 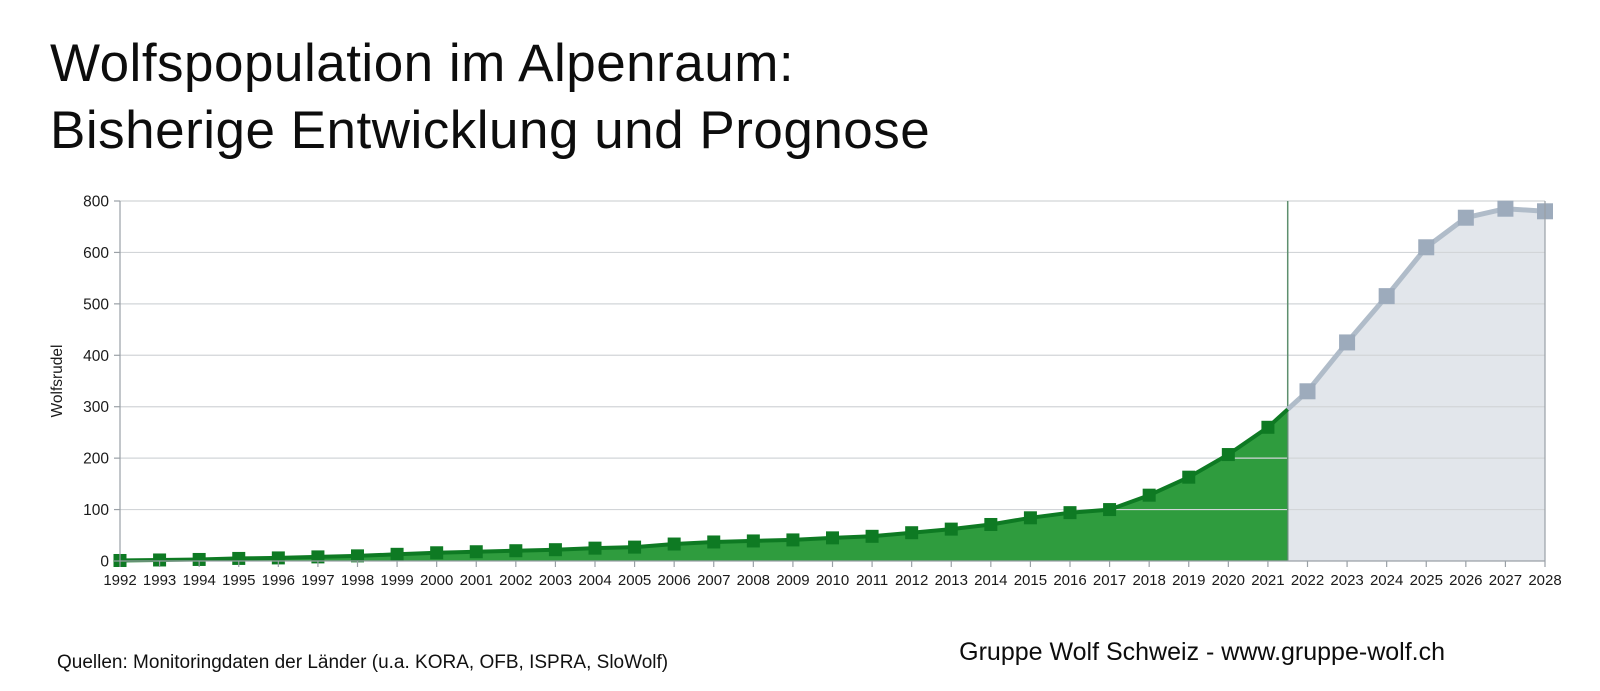 I want to click on x-tick-label: 2026, so click(x=1465, y=580).